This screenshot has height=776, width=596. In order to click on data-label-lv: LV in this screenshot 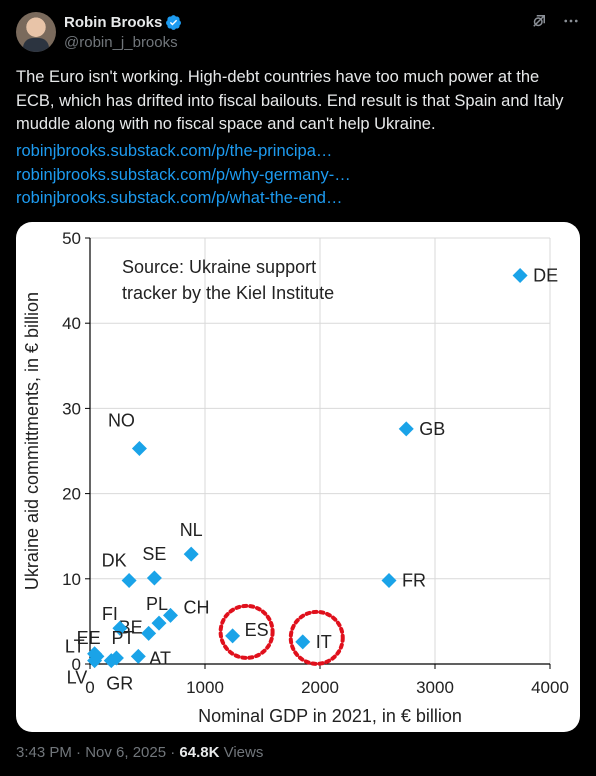, I will do `click(77, 678)`.